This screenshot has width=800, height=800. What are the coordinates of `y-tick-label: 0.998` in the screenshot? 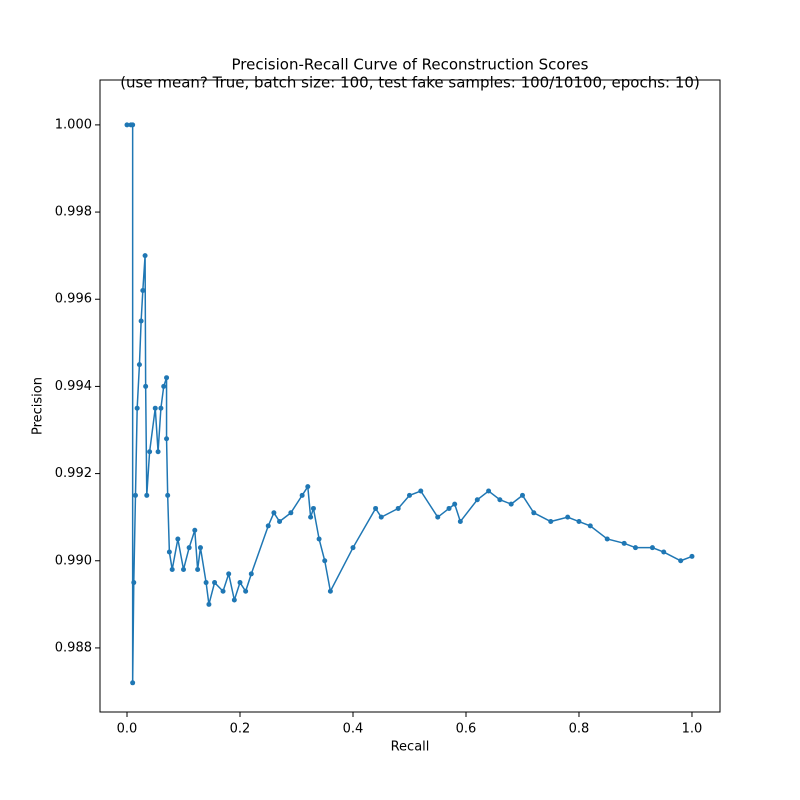 It's located at (73, 212).